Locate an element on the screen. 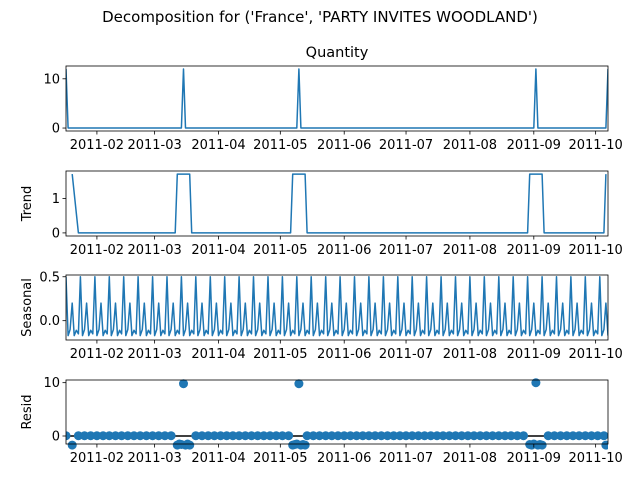  panel-title: Quantity is located at coordinates (337, 53).